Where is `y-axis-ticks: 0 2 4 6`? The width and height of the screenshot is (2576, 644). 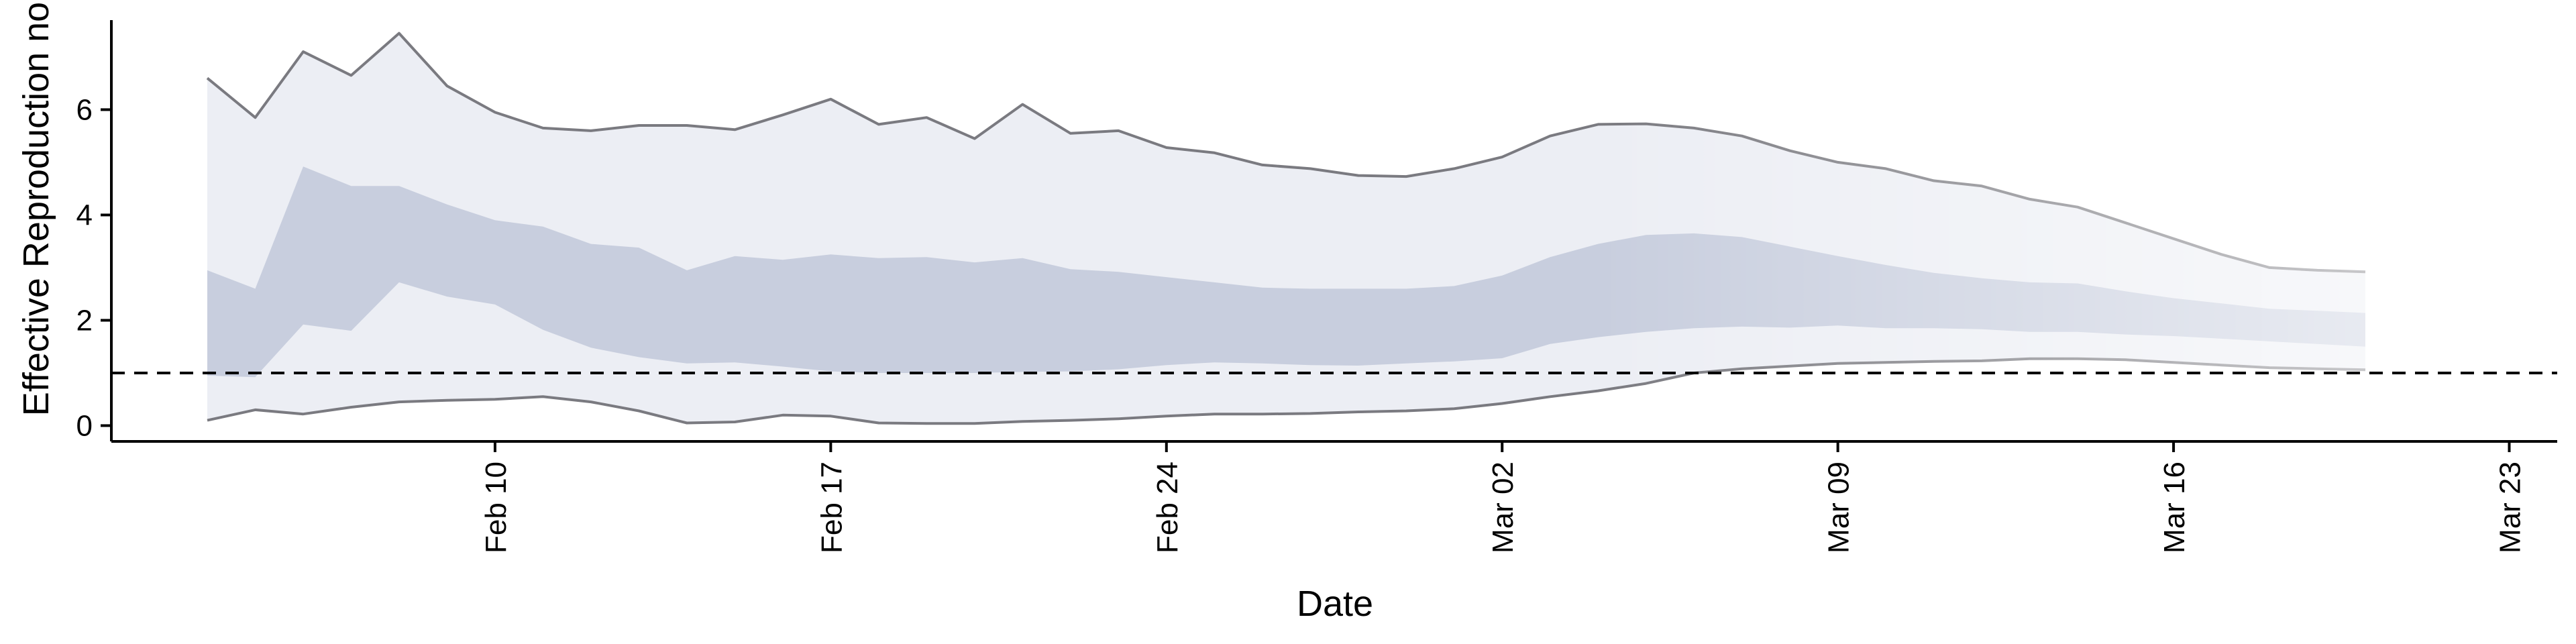 y-axis-ticks: 0 2 4 6 is located at coordinates (93, 267).